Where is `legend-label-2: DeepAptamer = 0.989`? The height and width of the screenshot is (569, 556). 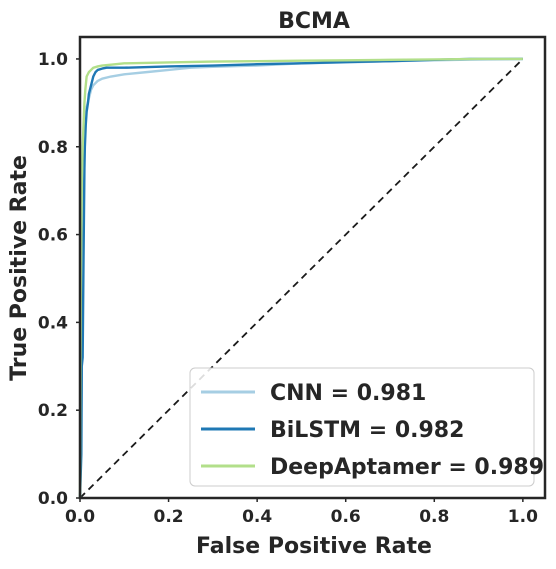
legend-label-2: DeepAptamer = 0.989 is located at coordinates (407, 467).